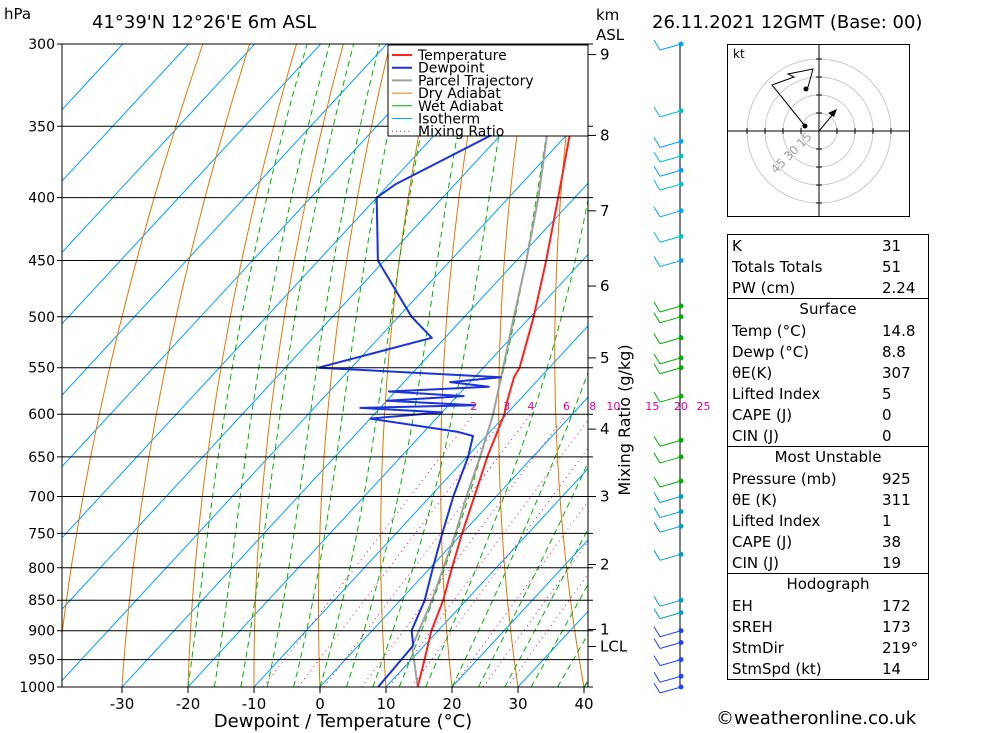  I want to click on row-value: 14.8, so click(899, 330).